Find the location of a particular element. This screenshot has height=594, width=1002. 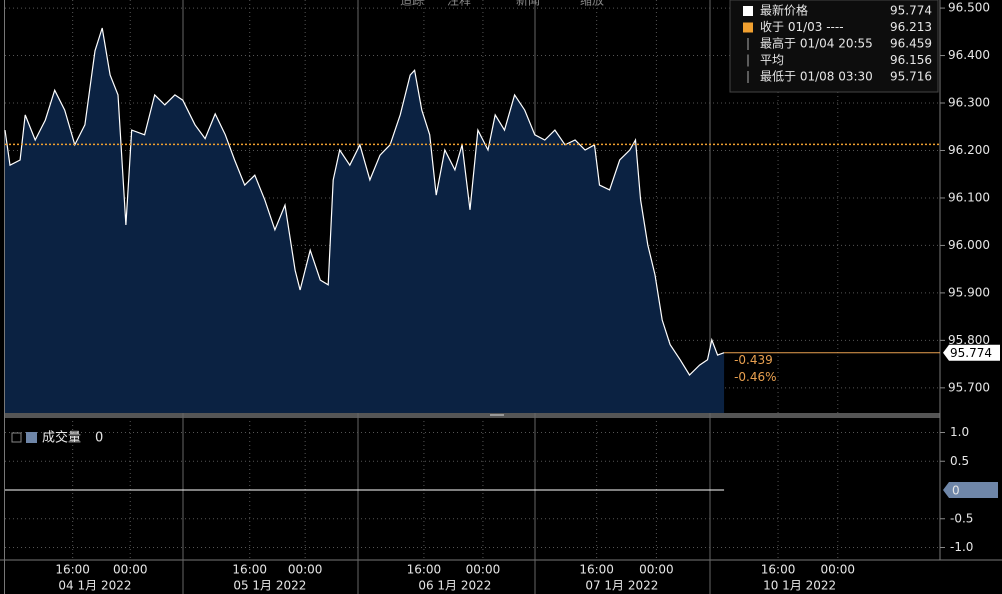

date-label: 10 1月 2022 is located at coordinates (799, 586).